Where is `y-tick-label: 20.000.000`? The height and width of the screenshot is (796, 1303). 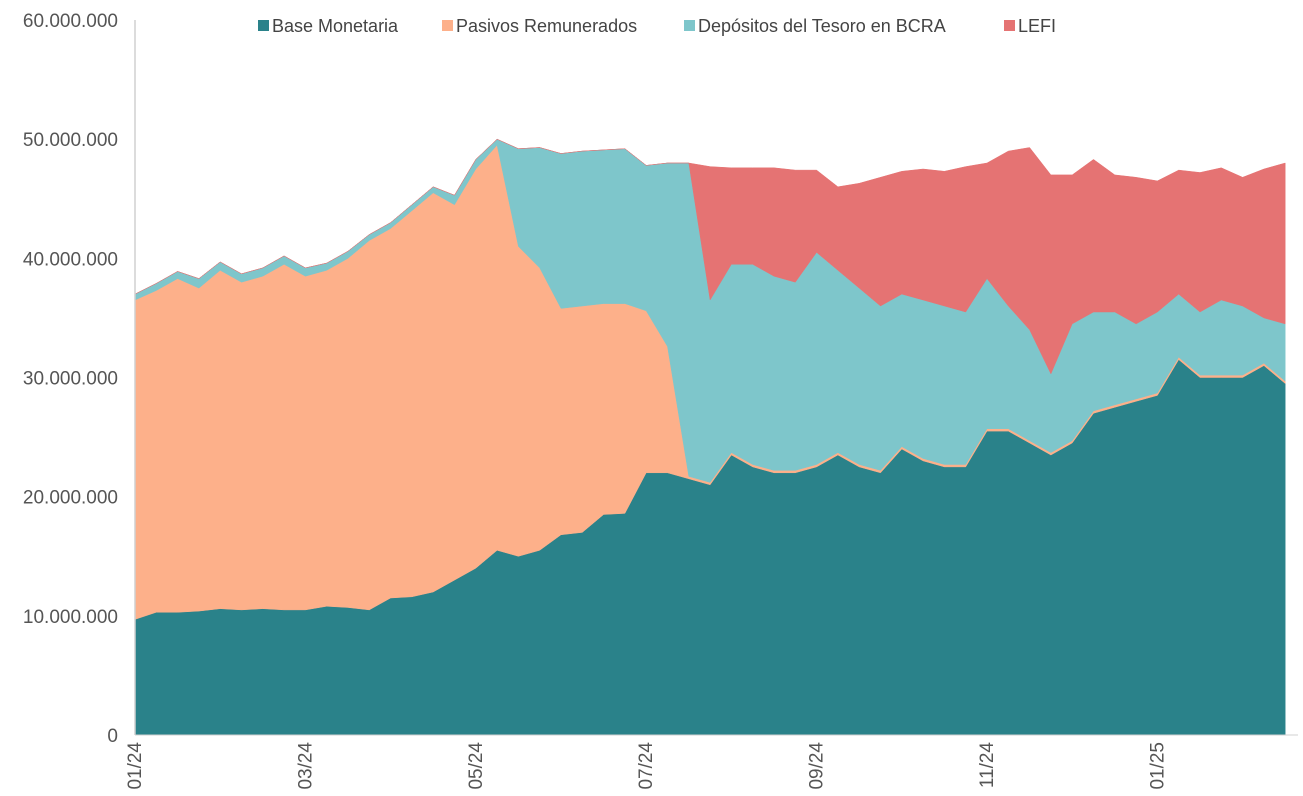 y-tick-label: 20.000.000 is located at coordinates (70, 498).